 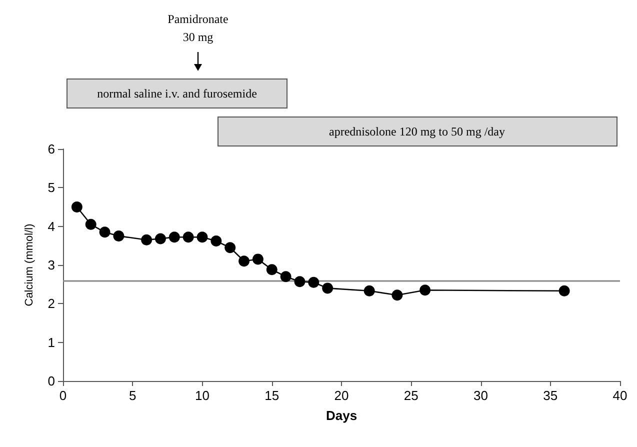 What do you see at coordinates (63, 395) in the screenshot?
I see `x-tick-label: 0` at bounding box center [63, 395].